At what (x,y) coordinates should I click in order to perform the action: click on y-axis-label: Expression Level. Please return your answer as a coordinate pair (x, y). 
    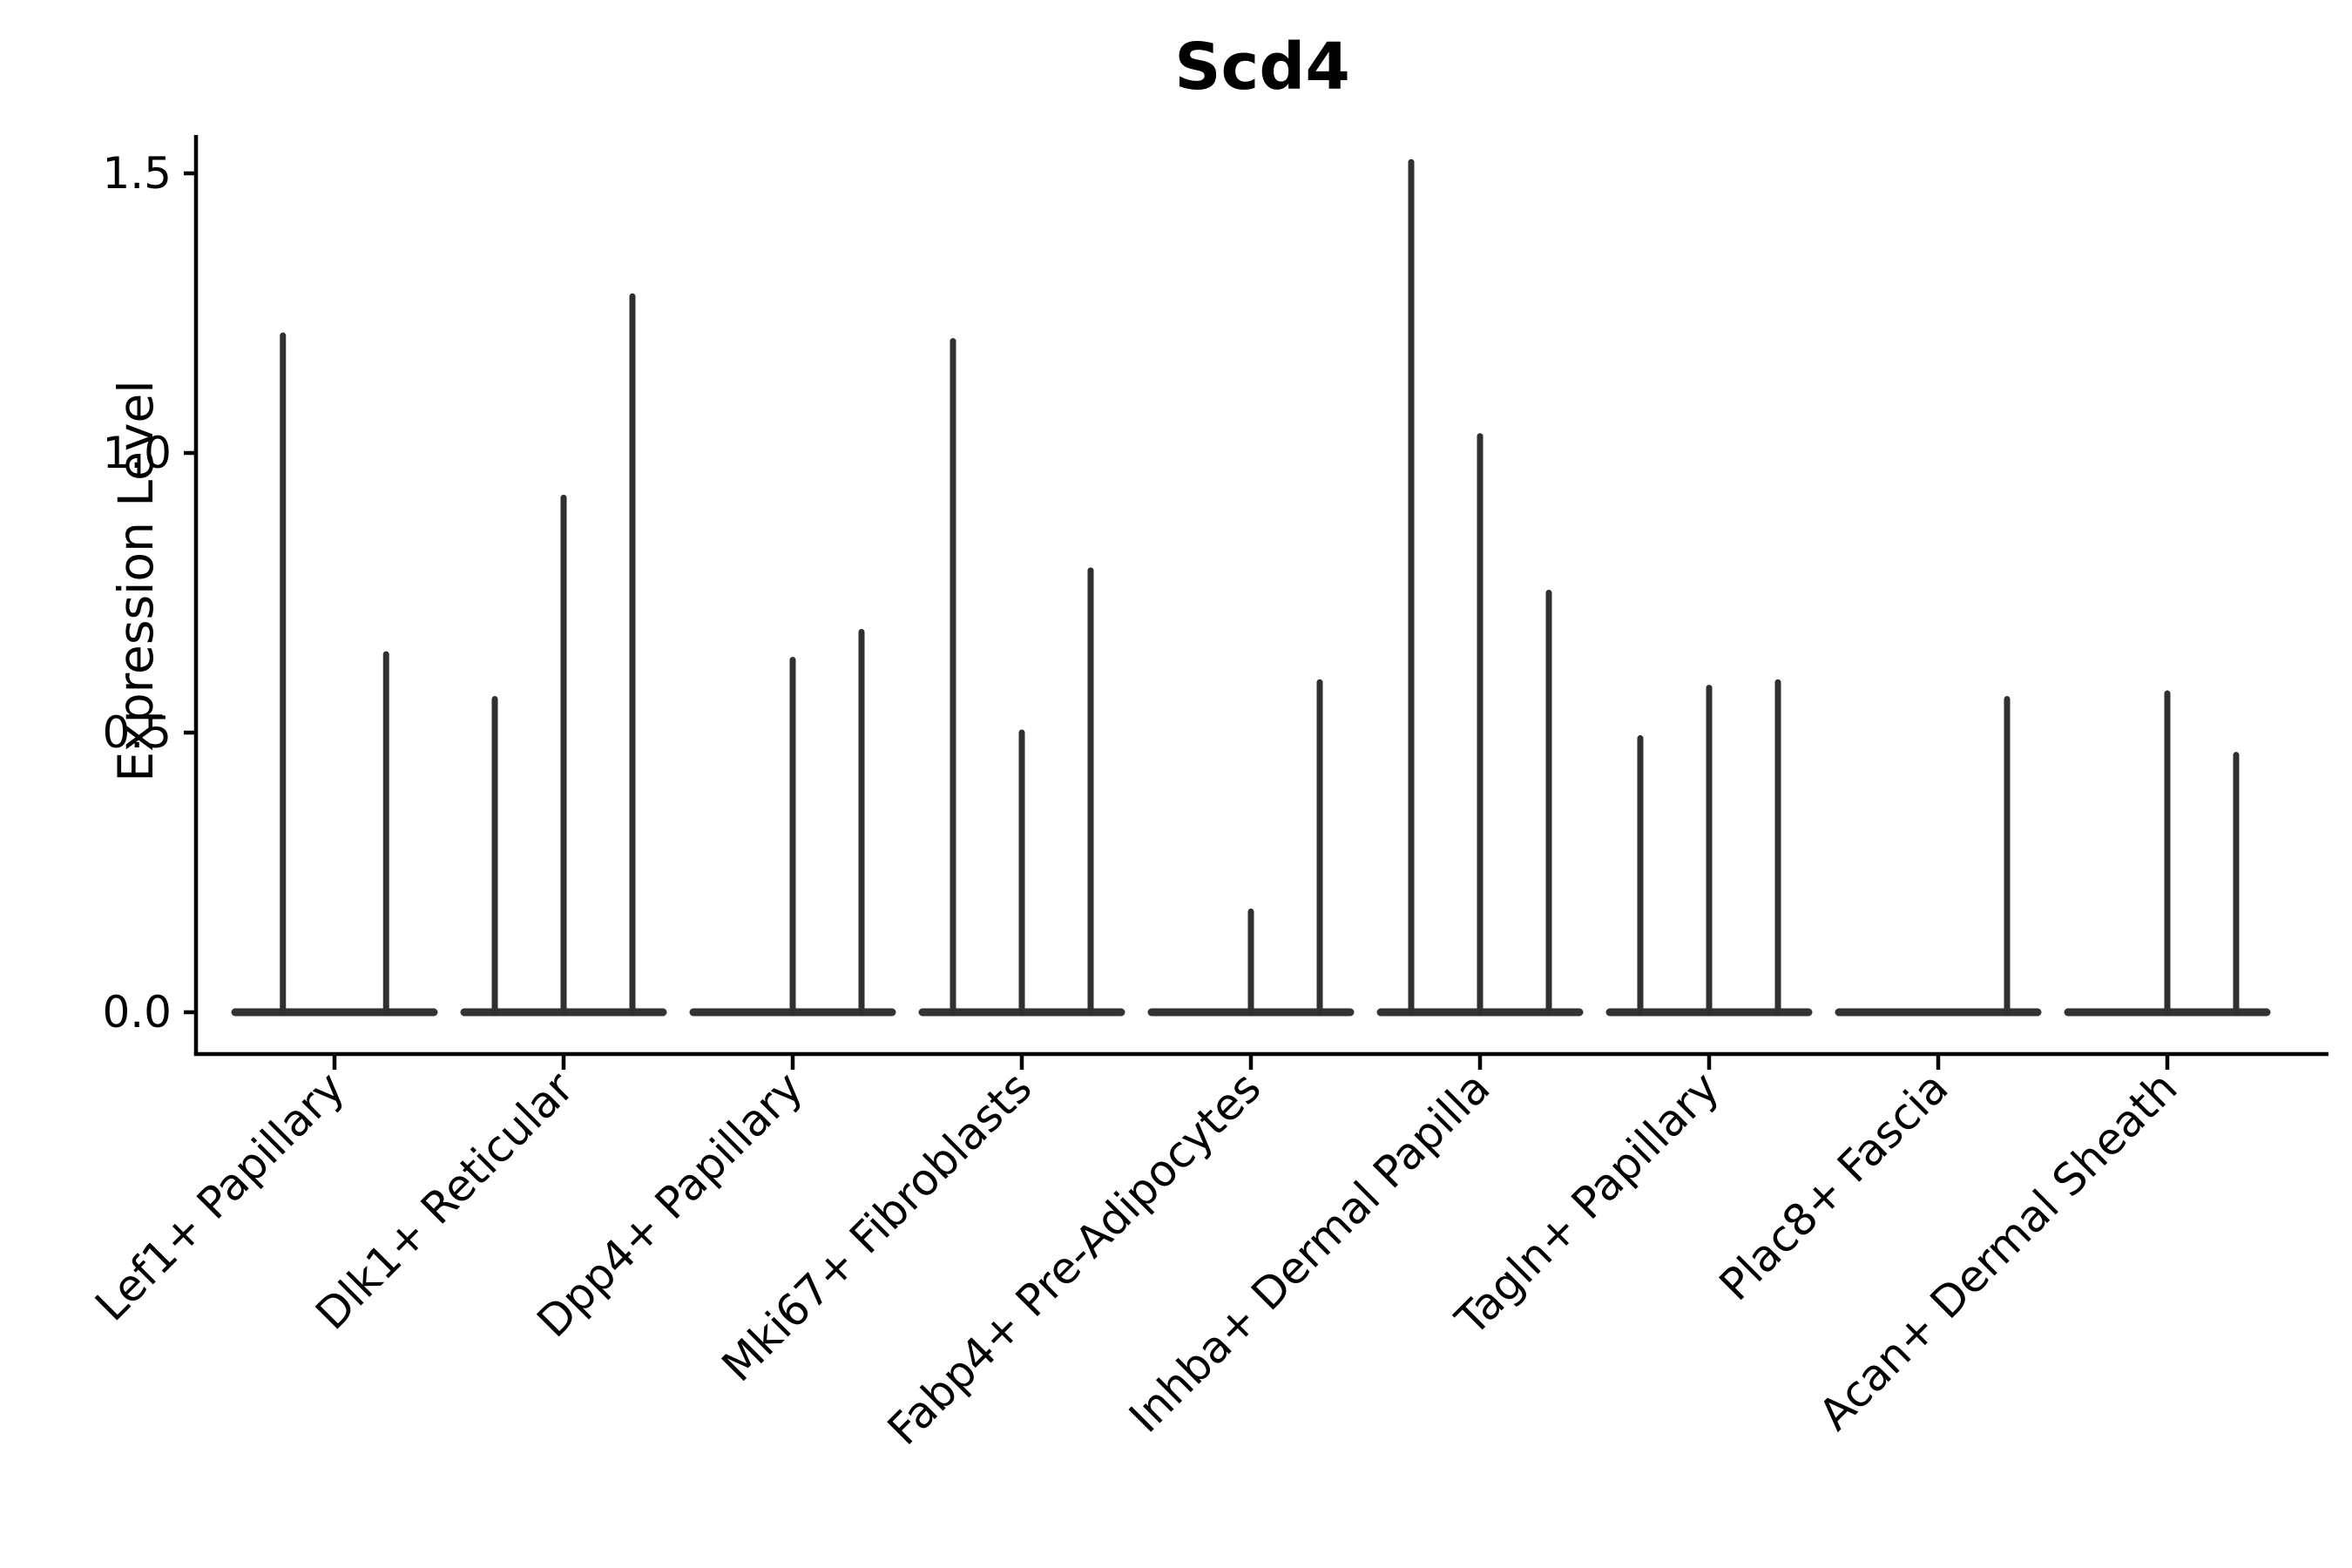
    Looking at the image, I should click on (136, 580).